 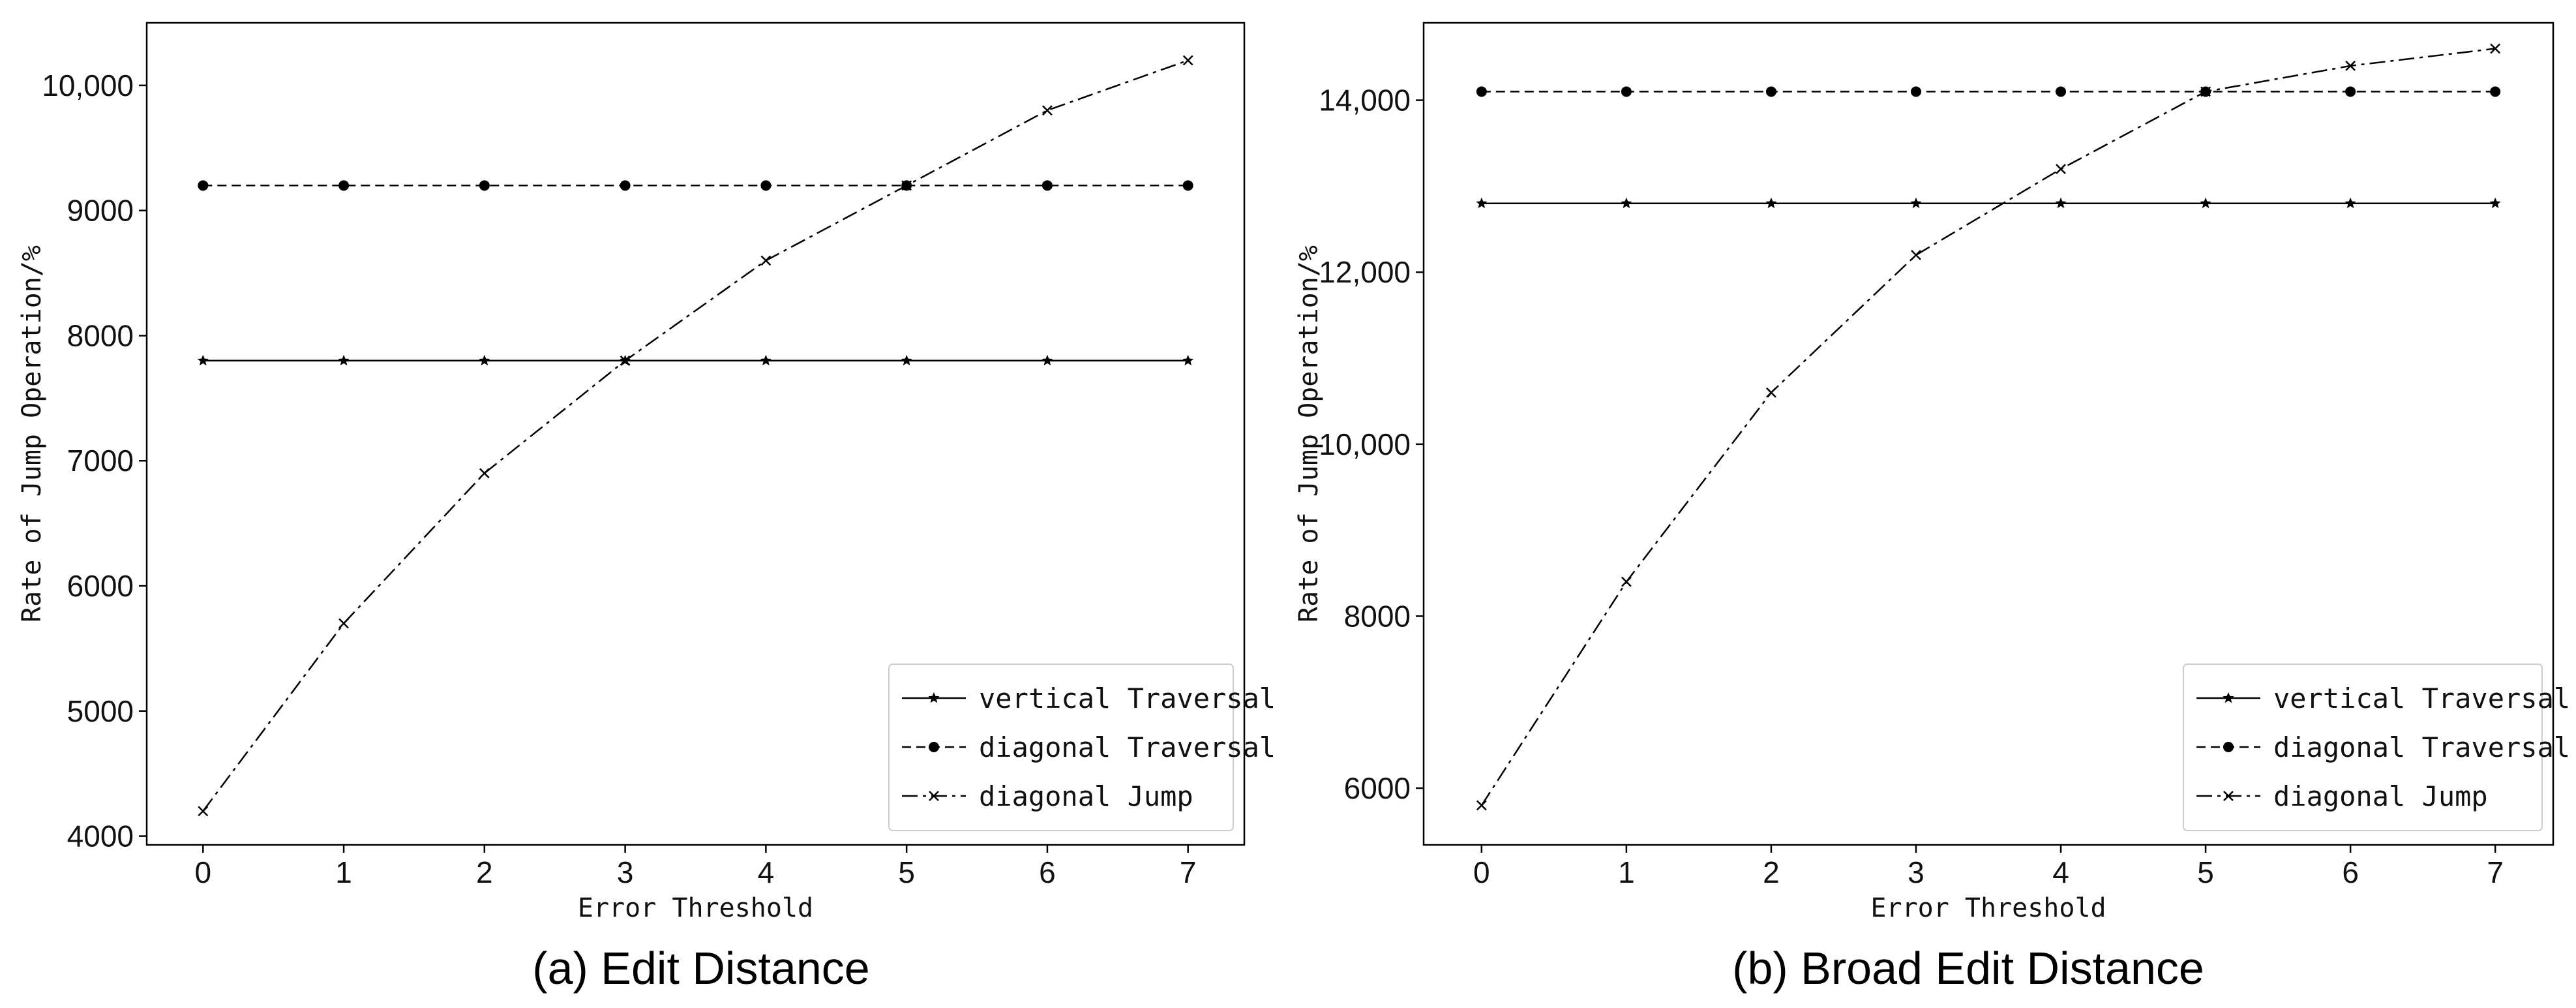 I want to click on chart-1-x-tick-label: 2, so click(x=484, y=872).